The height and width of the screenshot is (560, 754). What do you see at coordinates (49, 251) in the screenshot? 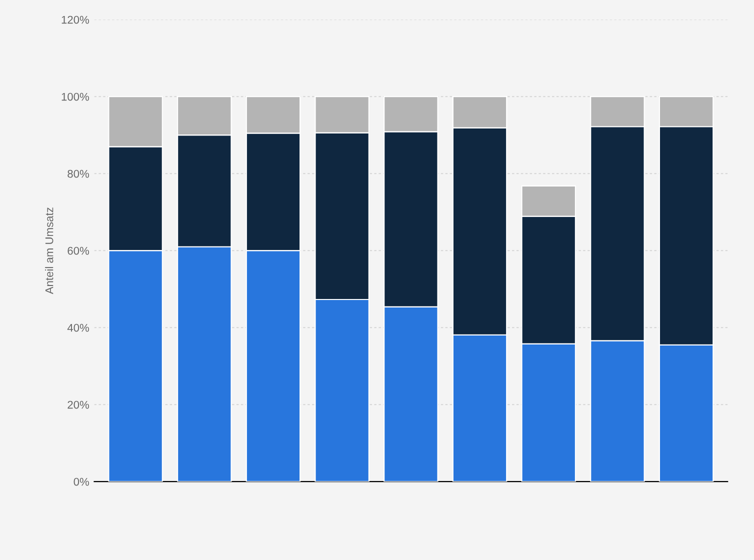
I see `y-axis-title: Anteil am Umsatz` at bounding box center [49, 251].